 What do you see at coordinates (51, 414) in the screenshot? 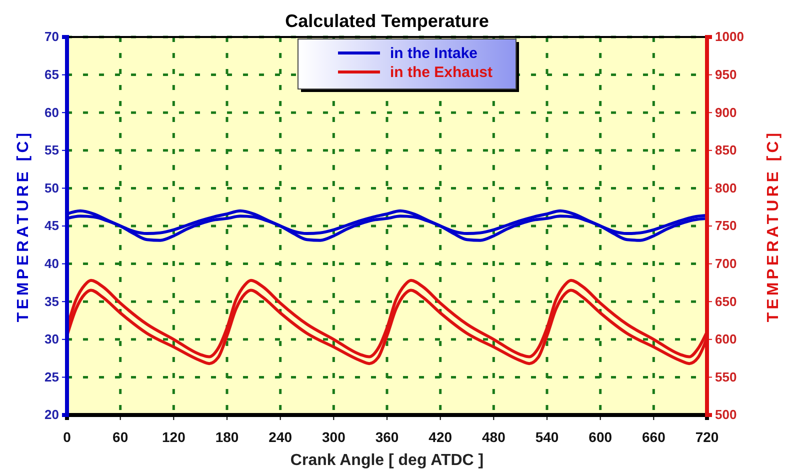
I see `y-tick-label: 20` at bounding box center [51, 414].